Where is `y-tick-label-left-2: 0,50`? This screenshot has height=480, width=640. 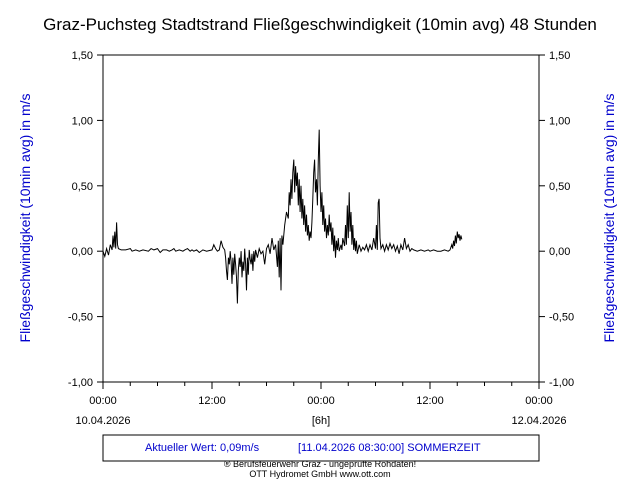
y-tick-label-left-2: 0,50 is located at coordinates (82, 187).